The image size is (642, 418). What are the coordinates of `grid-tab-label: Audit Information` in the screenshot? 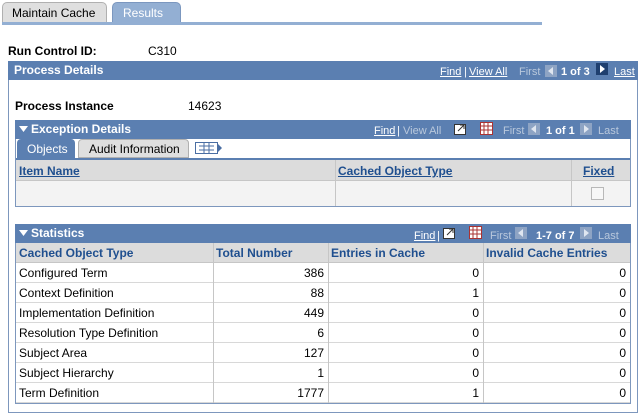 It's located at (134, 149).